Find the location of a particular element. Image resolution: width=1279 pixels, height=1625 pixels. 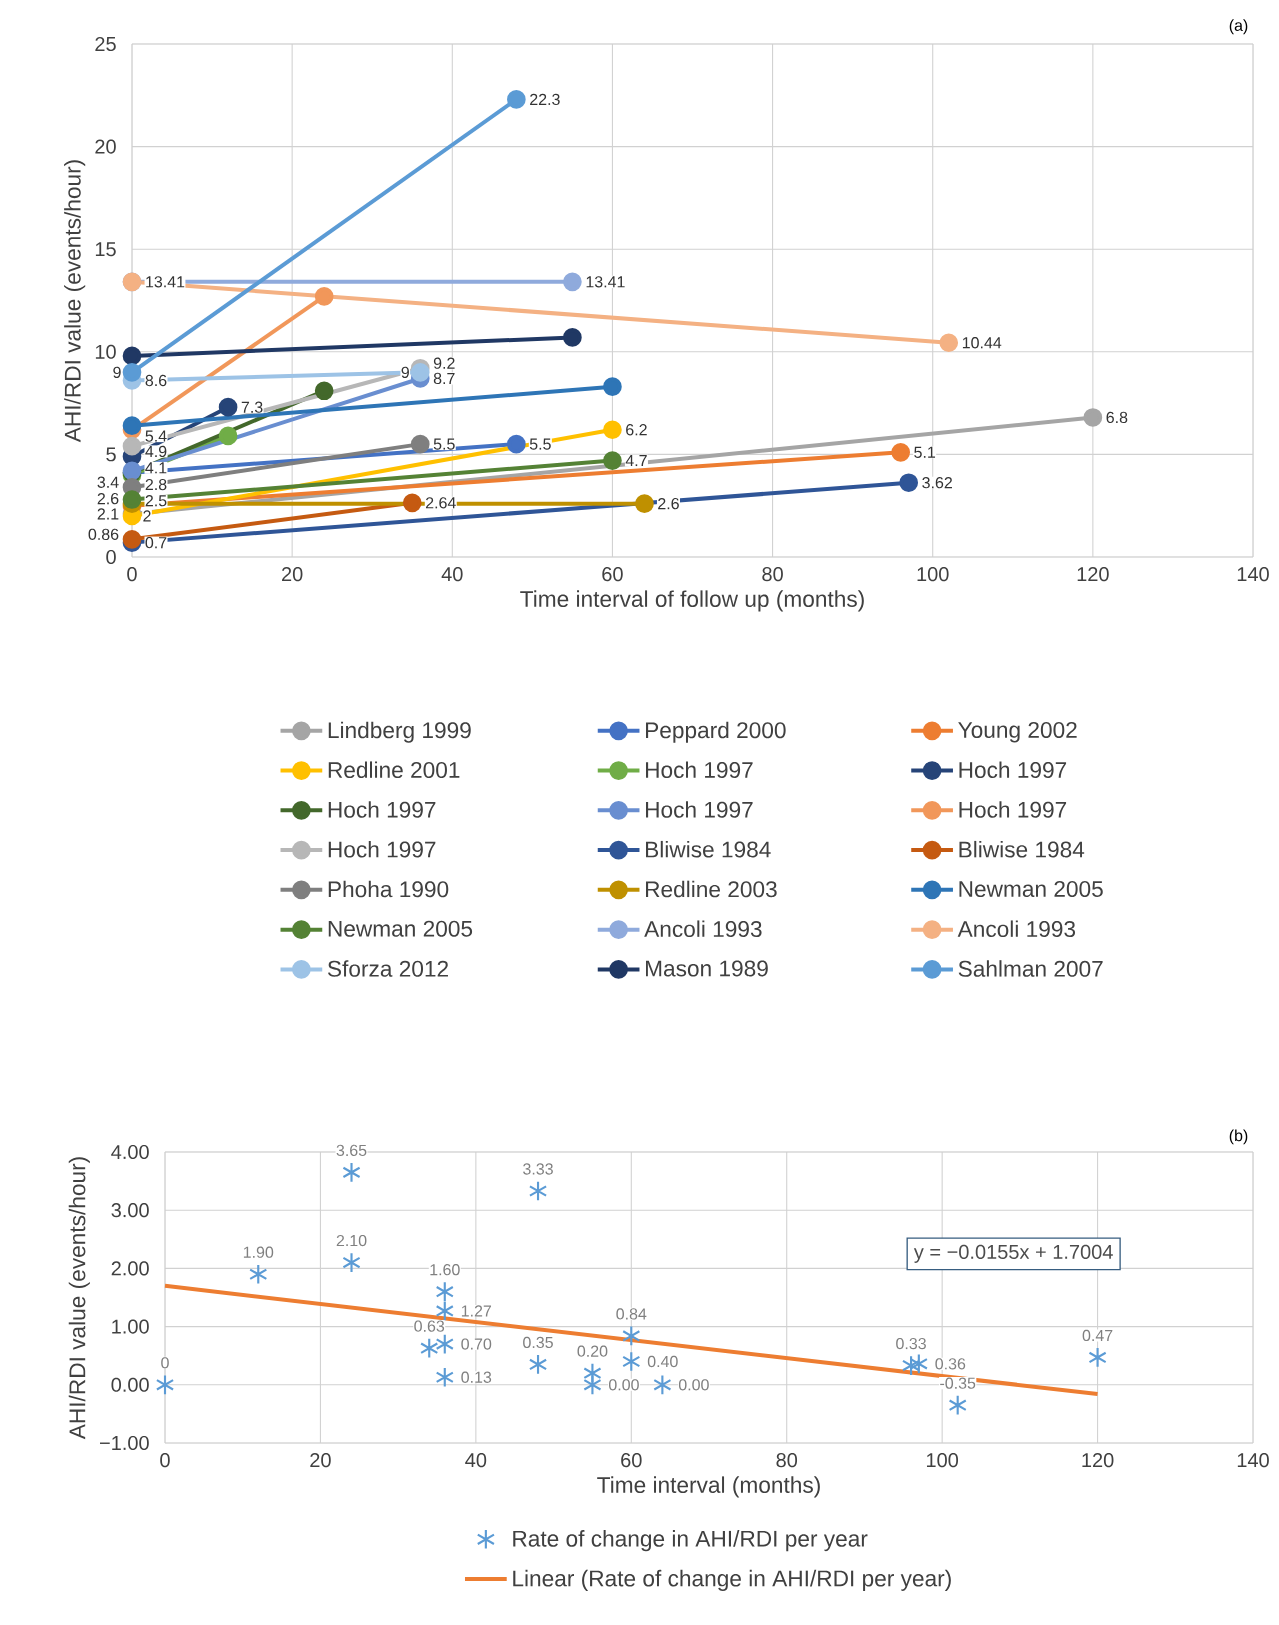

legend-label: Redline 2001 is located at coordinates (394, 770).